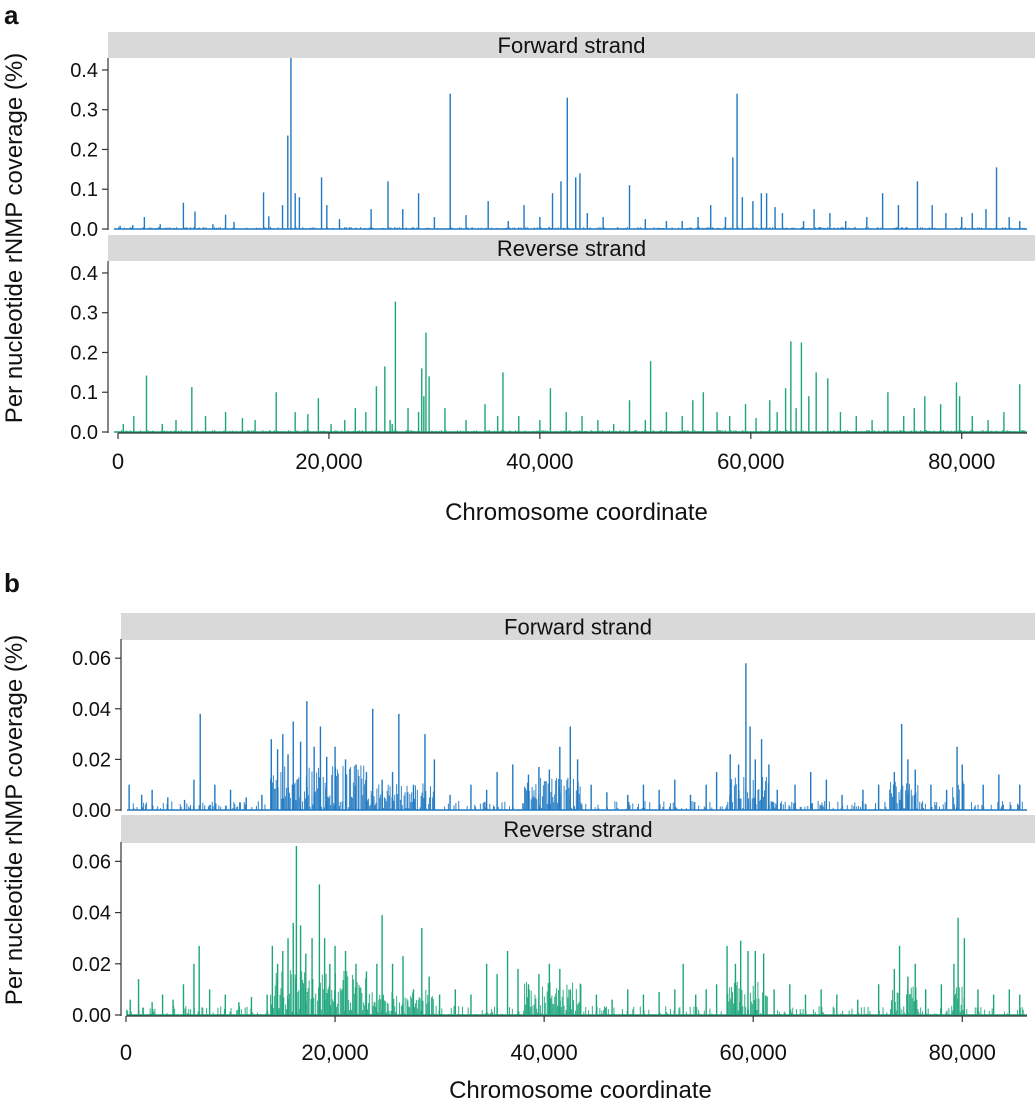 Image resolution: width=1035 pixels, height=1103 pixels. What do you see at coordinates (11, 15) in the screenshot?
I see `panel-label: a` at bounding box center [11, 15].